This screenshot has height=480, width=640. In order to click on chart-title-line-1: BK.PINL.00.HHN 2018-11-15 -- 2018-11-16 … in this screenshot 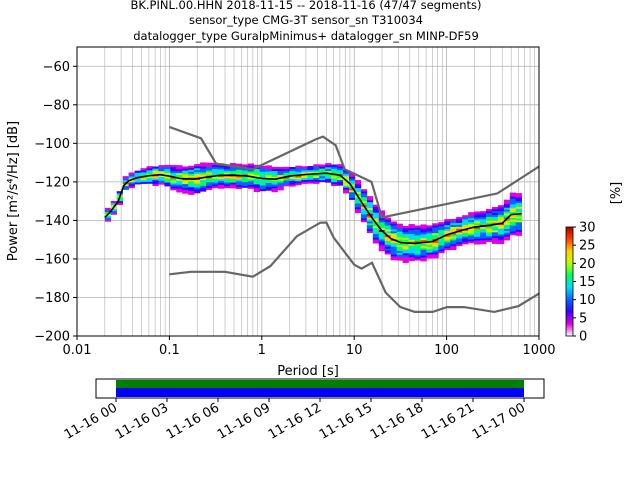, I will do `click(305, 6)`.